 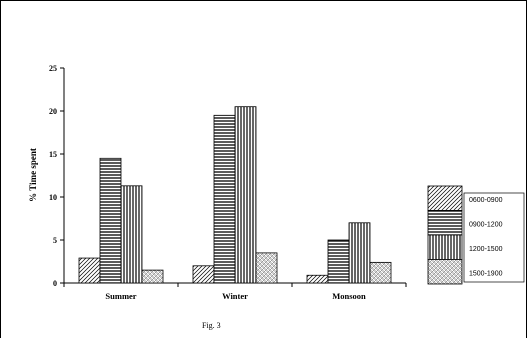 I want to click on category-label: Winter, so click(x=235, y=296).